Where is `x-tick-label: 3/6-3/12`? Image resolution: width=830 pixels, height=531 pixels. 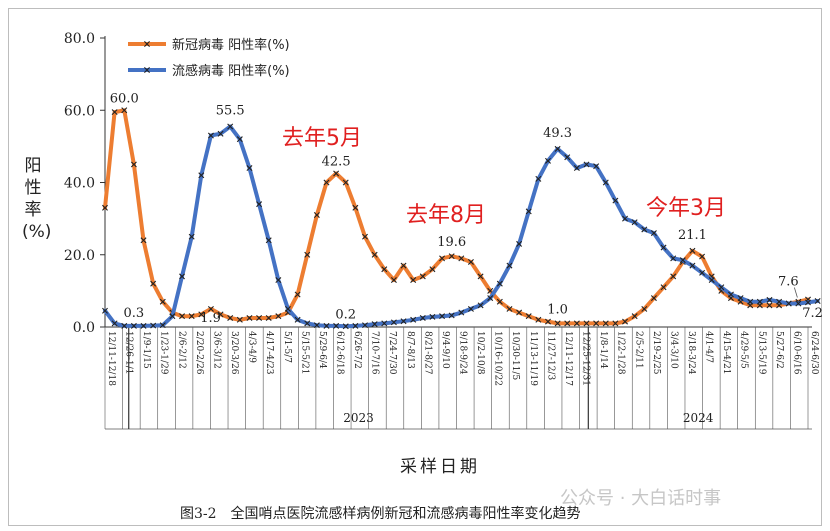 x-tick-label: 3/6-3/12 is located at coordinates (216, 350).